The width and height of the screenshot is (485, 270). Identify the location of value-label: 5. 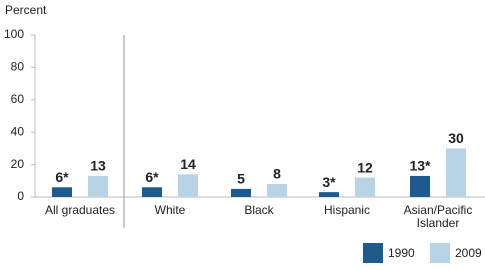
(241, 179).